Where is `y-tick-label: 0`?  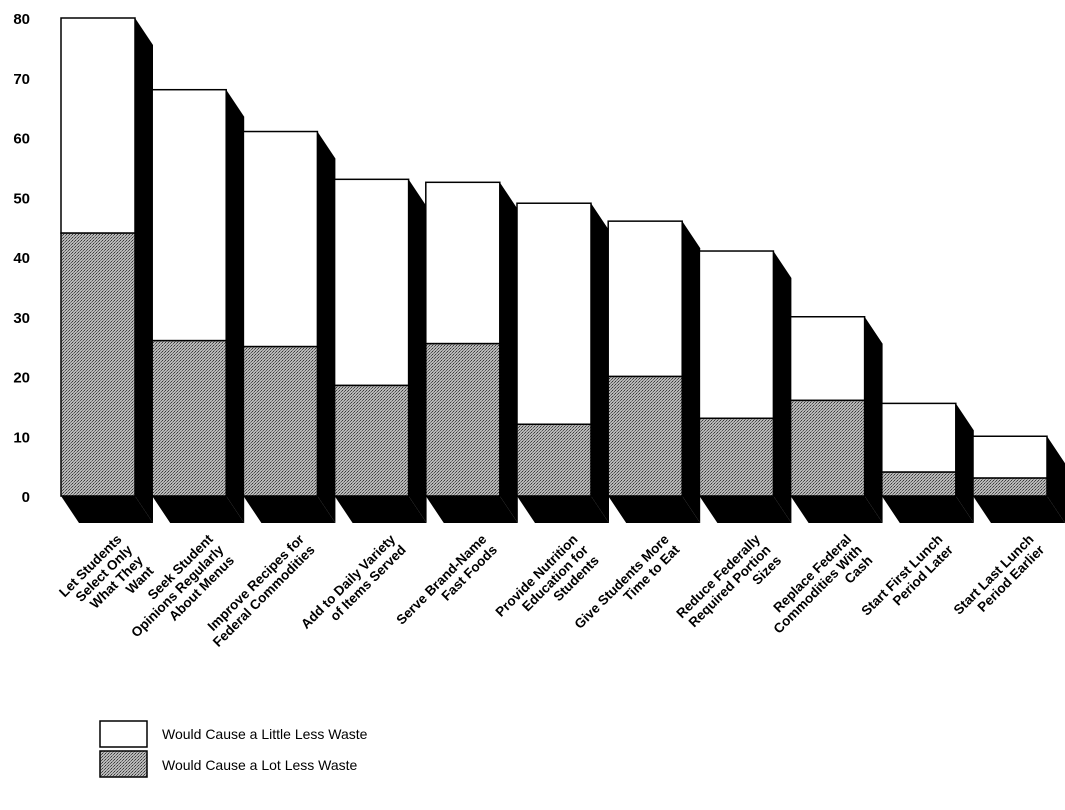 y-tick-label: 0 is located at coordinates (26, 497).